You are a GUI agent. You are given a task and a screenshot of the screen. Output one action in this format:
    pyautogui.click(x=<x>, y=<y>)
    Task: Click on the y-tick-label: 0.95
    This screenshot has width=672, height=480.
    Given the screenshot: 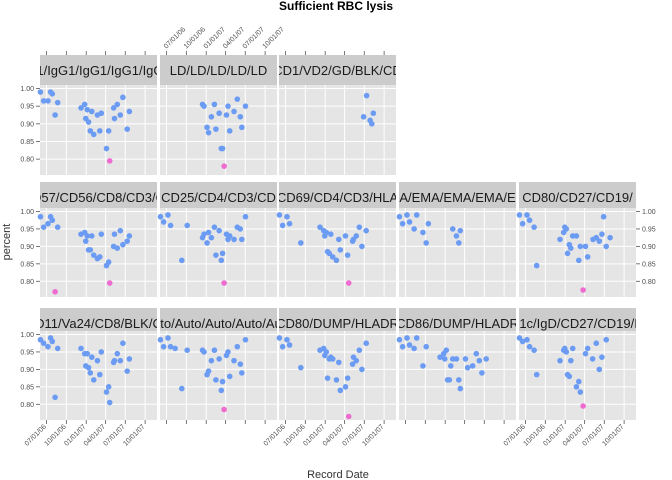 What is the action you would take?
    pyautogui.click(x=27, y=229)
    